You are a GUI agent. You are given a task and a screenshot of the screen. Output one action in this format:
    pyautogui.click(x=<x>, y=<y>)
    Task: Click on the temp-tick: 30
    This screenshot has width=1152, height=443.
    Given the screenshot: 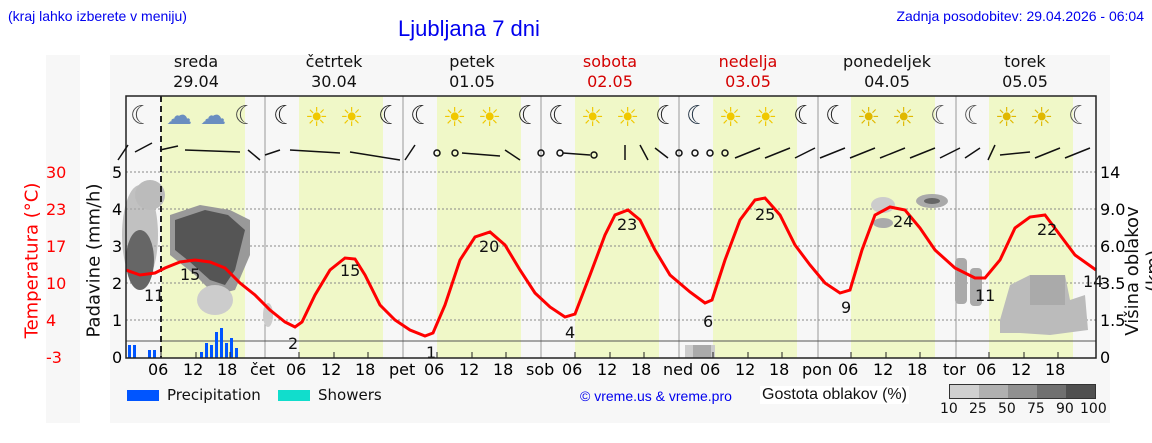 What is the action you would take?
    pyautogui.click(x=56, y=172)
    